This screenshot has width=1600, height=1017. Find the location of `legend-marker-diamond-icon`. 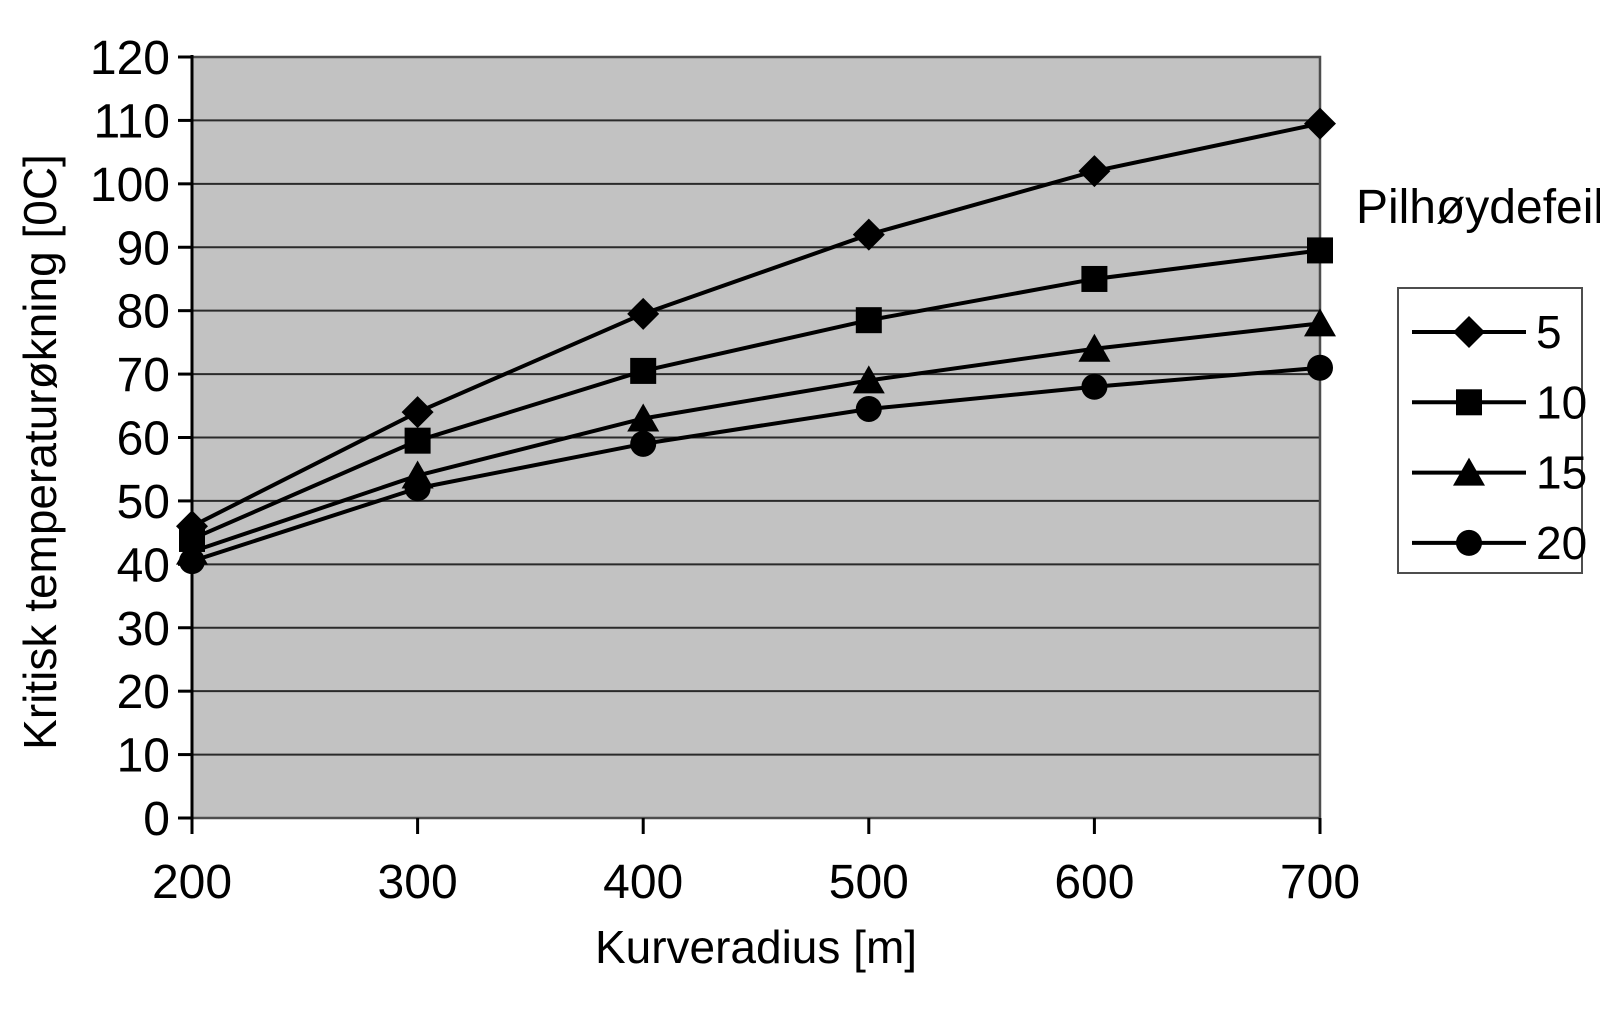

legend-marker-diamond-icon is located at coordinates (1469, 332).